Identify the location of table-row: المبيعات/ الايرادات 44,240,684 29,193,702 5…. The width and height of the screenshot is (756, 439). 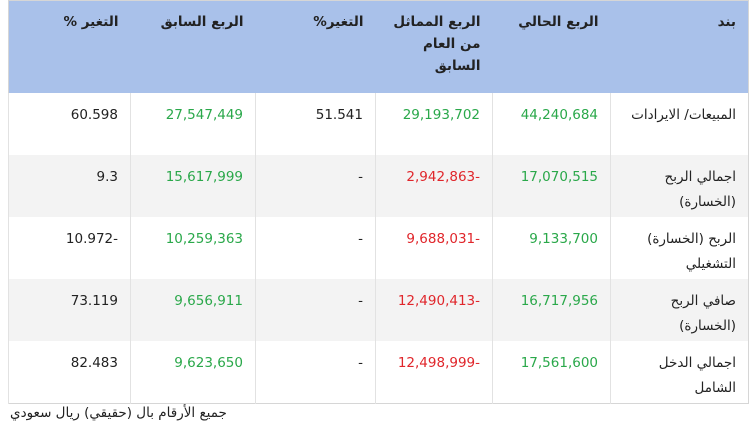
(378, 124).